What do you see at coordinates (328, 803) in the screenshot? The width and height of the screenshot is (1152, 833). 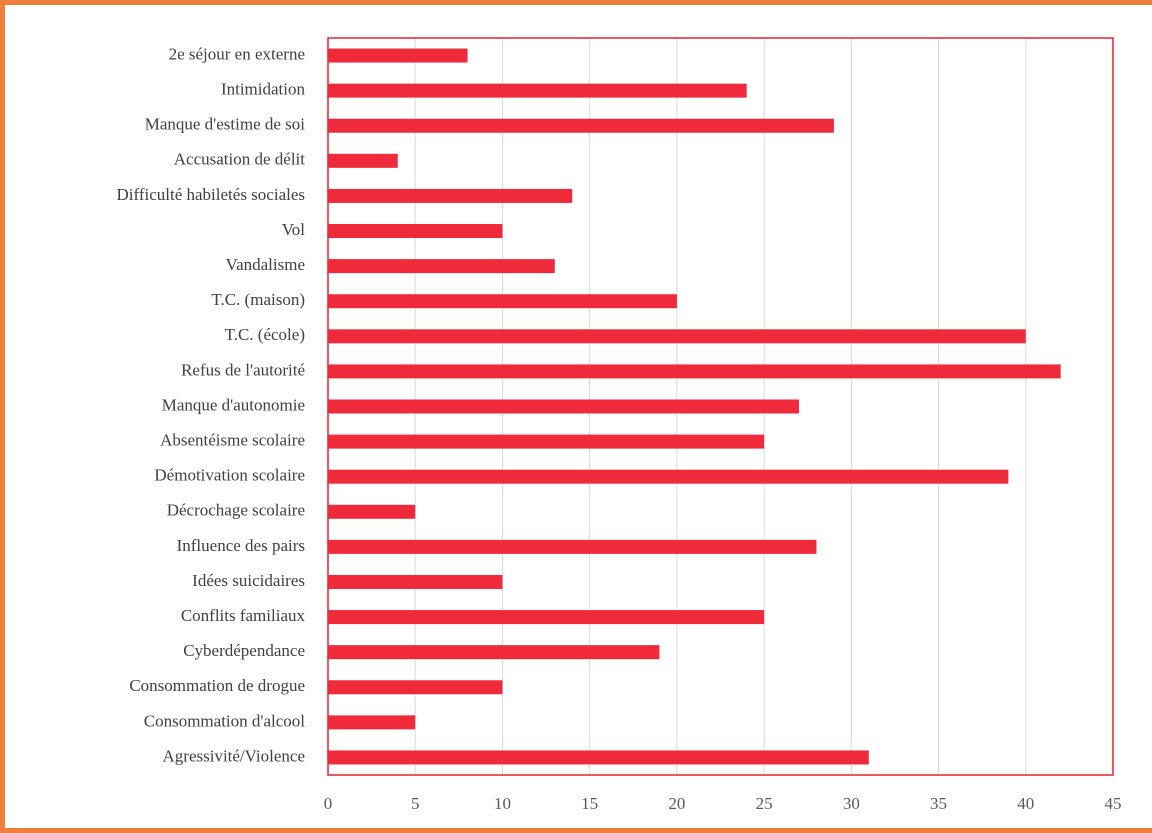 I see `x-tick-label: 0` at bounding box center [328, 803].